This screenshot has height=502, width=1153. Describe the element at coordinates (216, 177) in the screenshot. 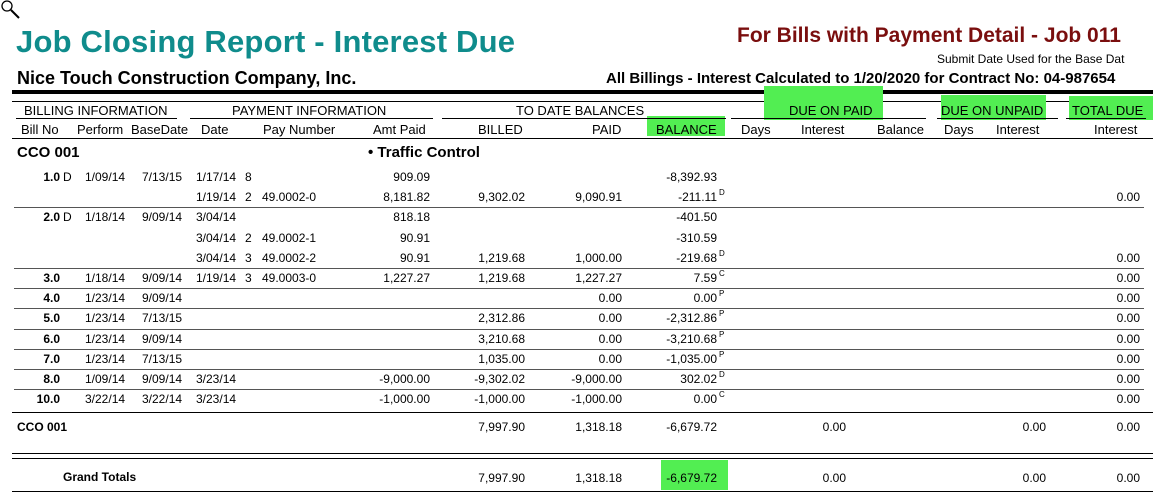

I see `row-date: 1/17/14` at that location.